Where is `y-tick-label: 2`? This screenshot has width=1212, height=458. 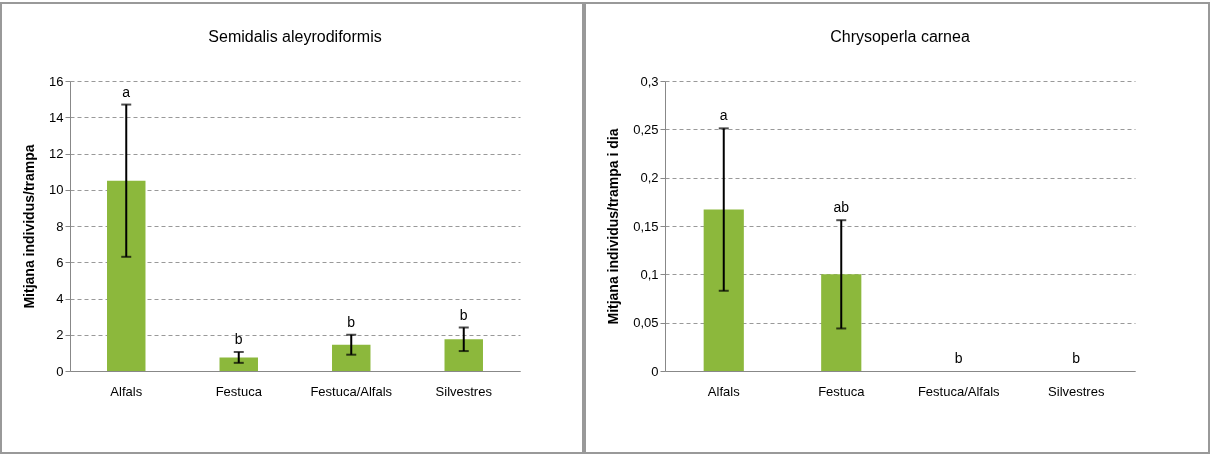
y-tick-label: 2 is located at coordinates (60, 335).